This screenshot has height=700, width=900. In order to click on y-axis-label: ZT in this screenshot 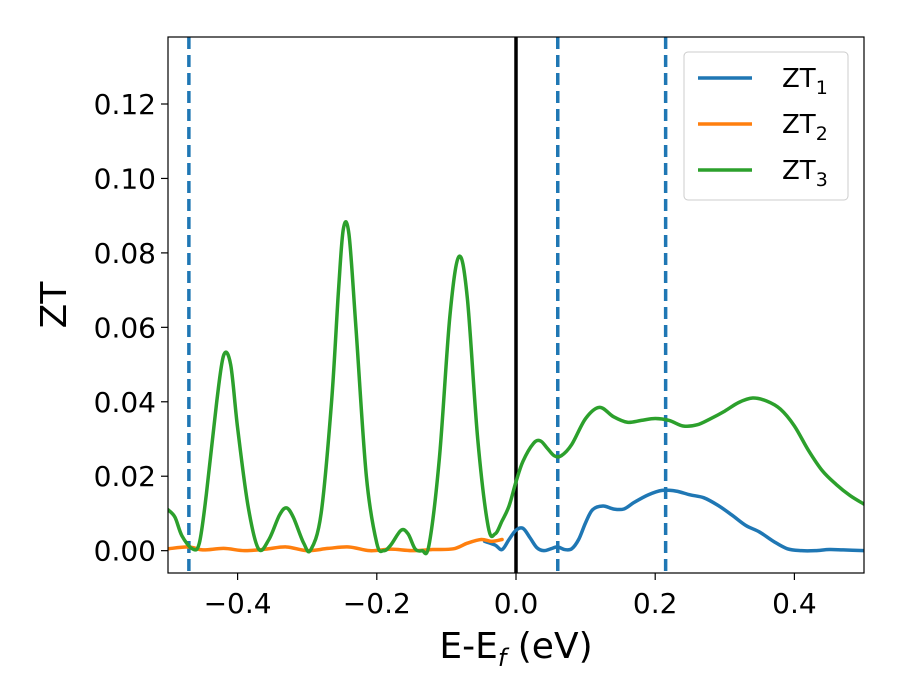, I will do `click(54, 305)`.